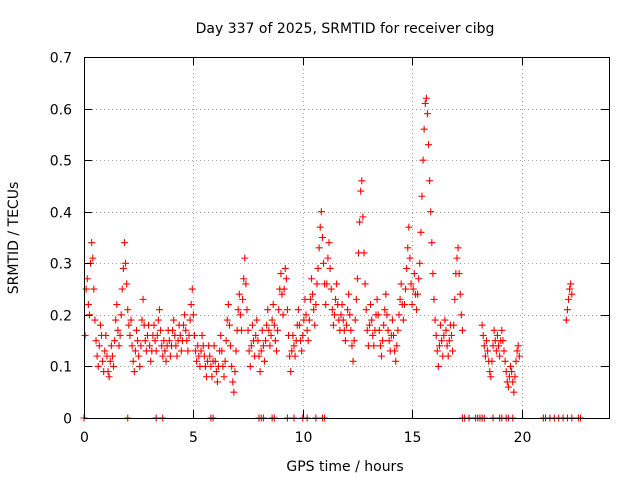 This screenshot has height=480, width=640. Describe the element at coordinates (67, 420) in the screenshot. I see `y-tick-label: 0` at that location.